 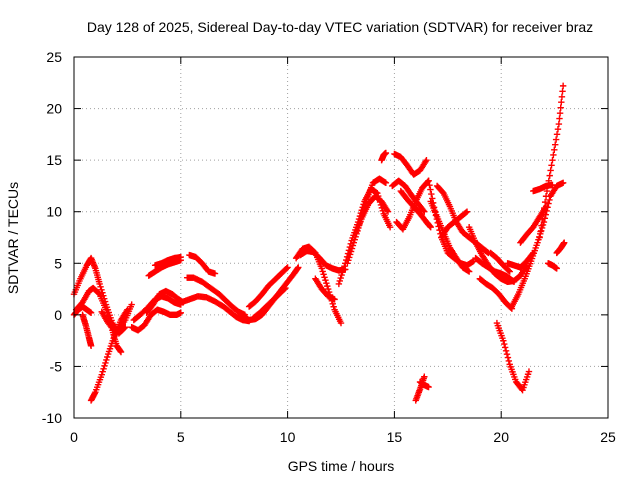 I want to click on y-tick-label: 25, so click(x=54, y=57).